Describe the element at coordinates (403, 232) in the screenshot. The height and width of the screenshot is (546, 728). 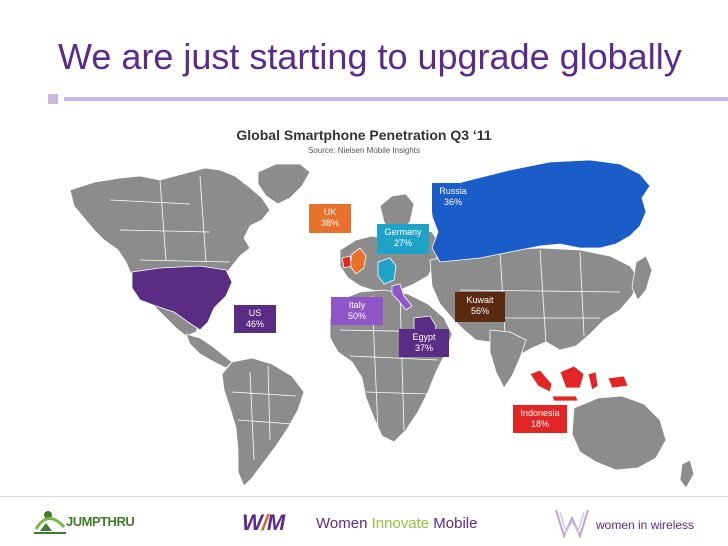
I see `label-germany-country: Germany` at that location.